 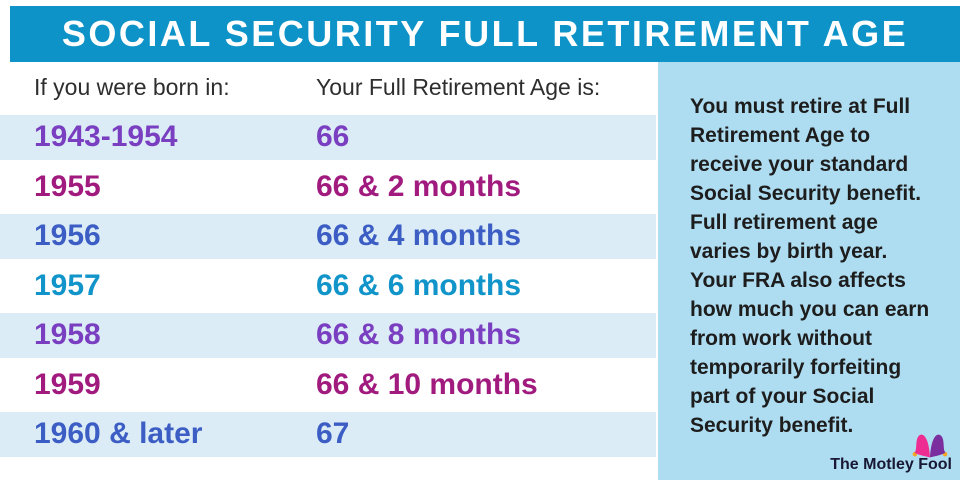 I want to click on jester-cap-icon, so click(x=930, y=446).